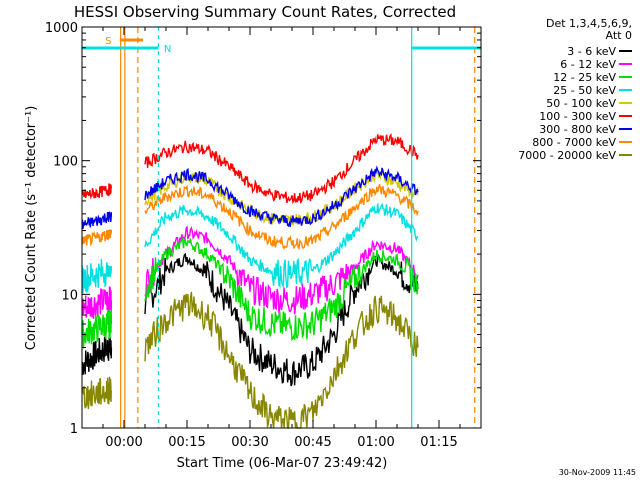 The height and width of the screenshot is (480, 640). Describe the element at coordinates (69, 295) in the screenshot. I see `y-tick-label-1: 10` at that location.